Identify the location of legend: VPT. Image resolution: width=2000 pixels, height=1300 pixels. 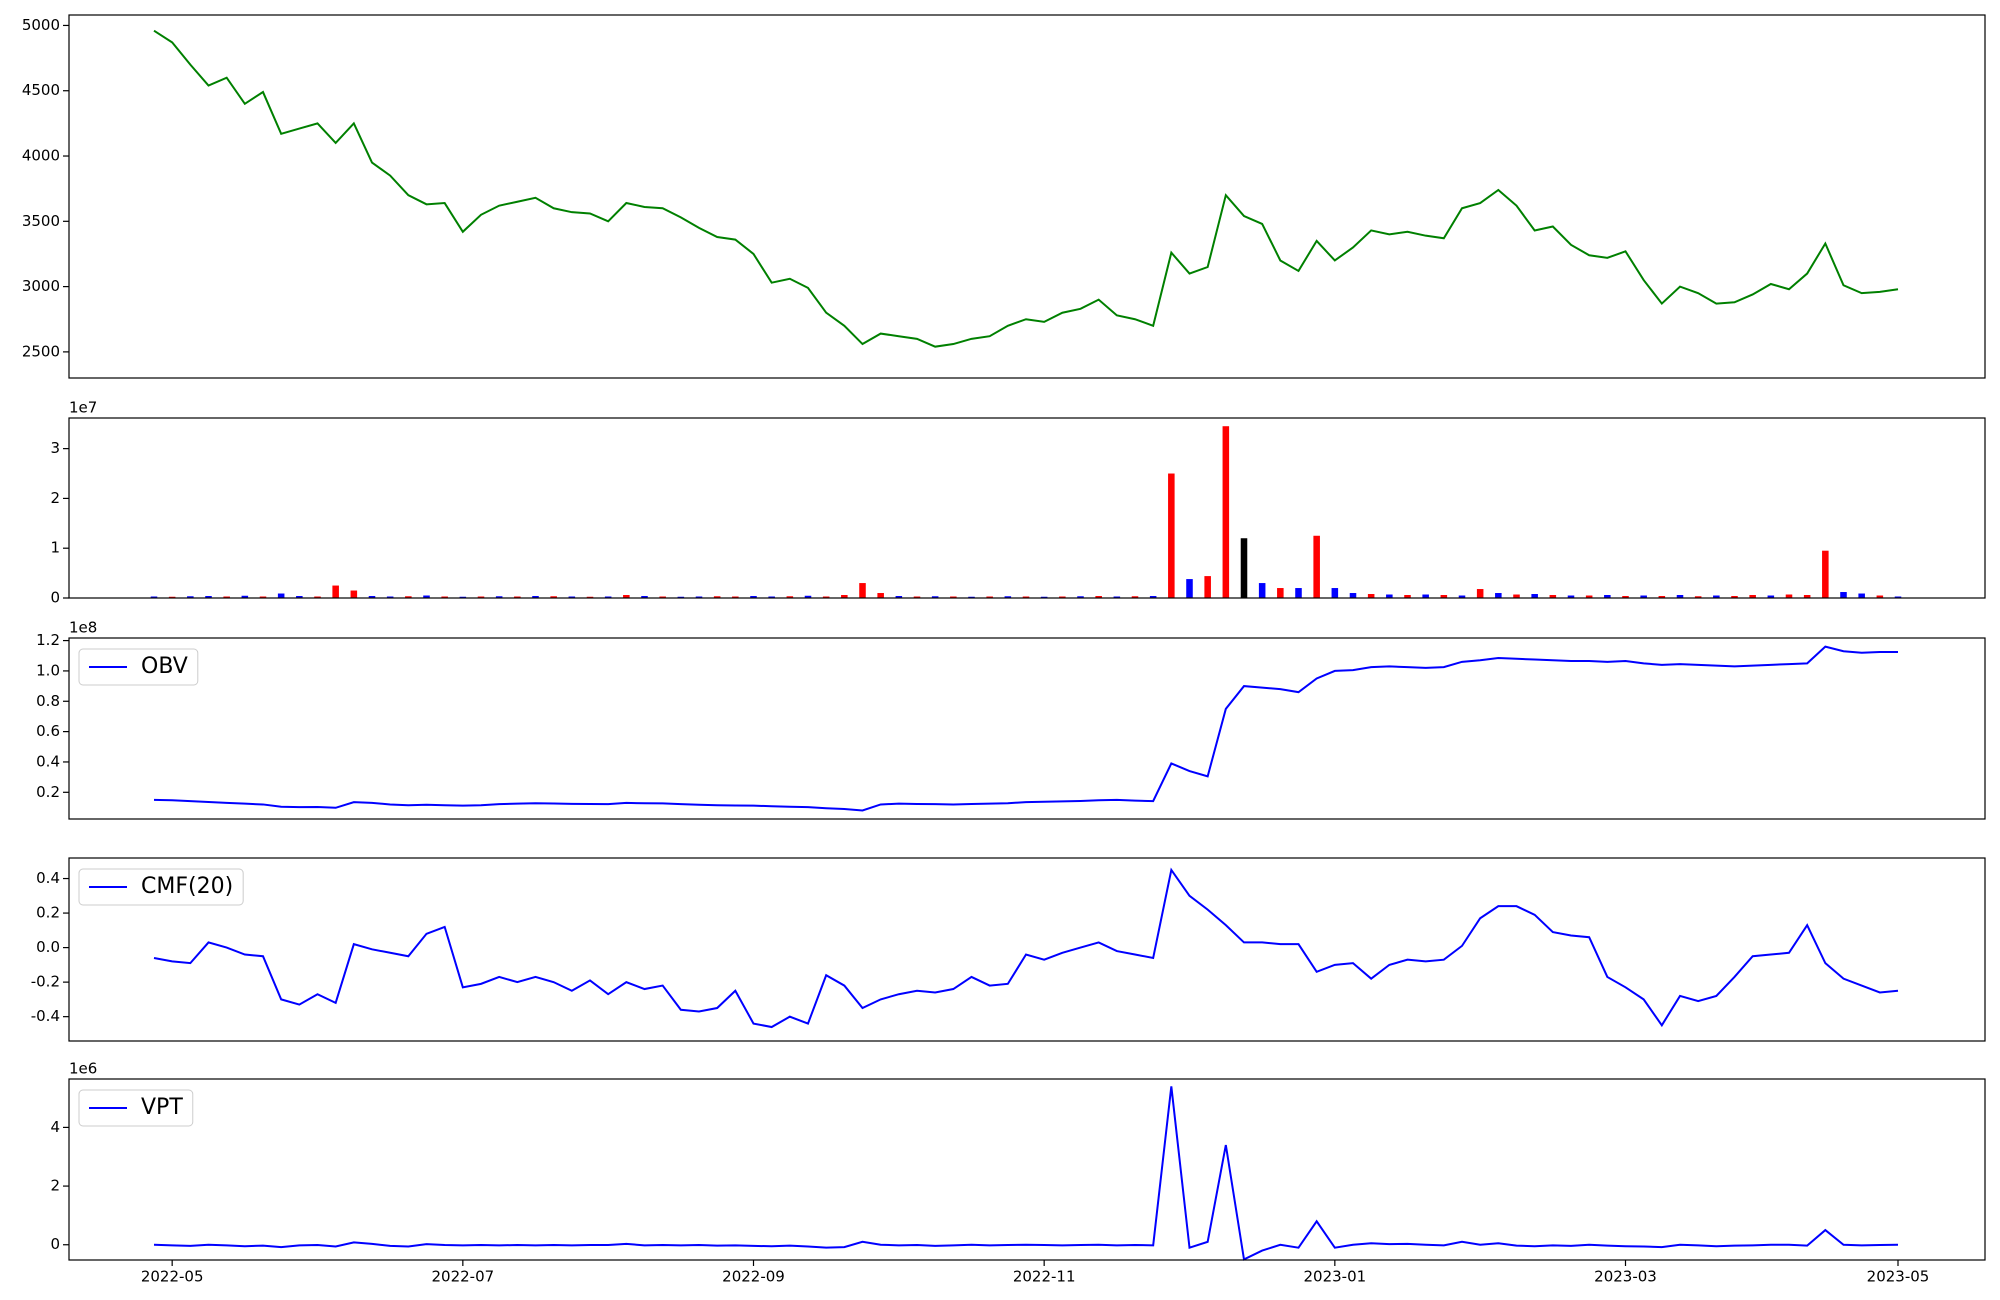
(136, 1108).